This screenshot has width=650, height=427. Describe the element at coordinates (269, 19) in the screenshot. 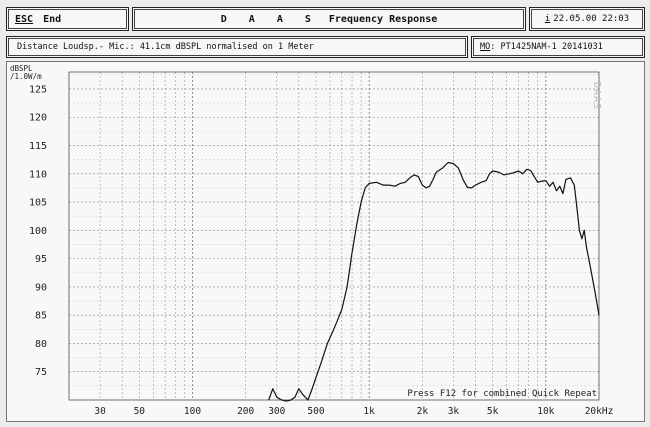

I see `app-name: D A A S` at that location.